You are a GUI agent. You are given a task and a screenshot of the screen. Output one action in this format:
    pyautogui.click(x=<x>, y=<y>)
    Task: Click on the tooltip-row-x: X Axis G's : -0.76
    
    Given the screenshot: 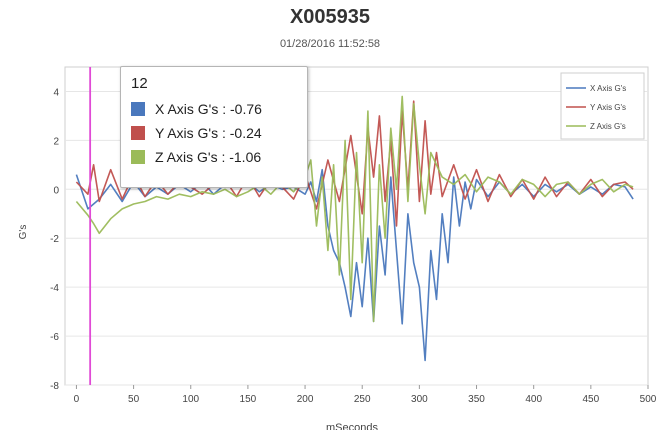 What is the action you would take?
    pyautogui.click(x=214, y=109)
    